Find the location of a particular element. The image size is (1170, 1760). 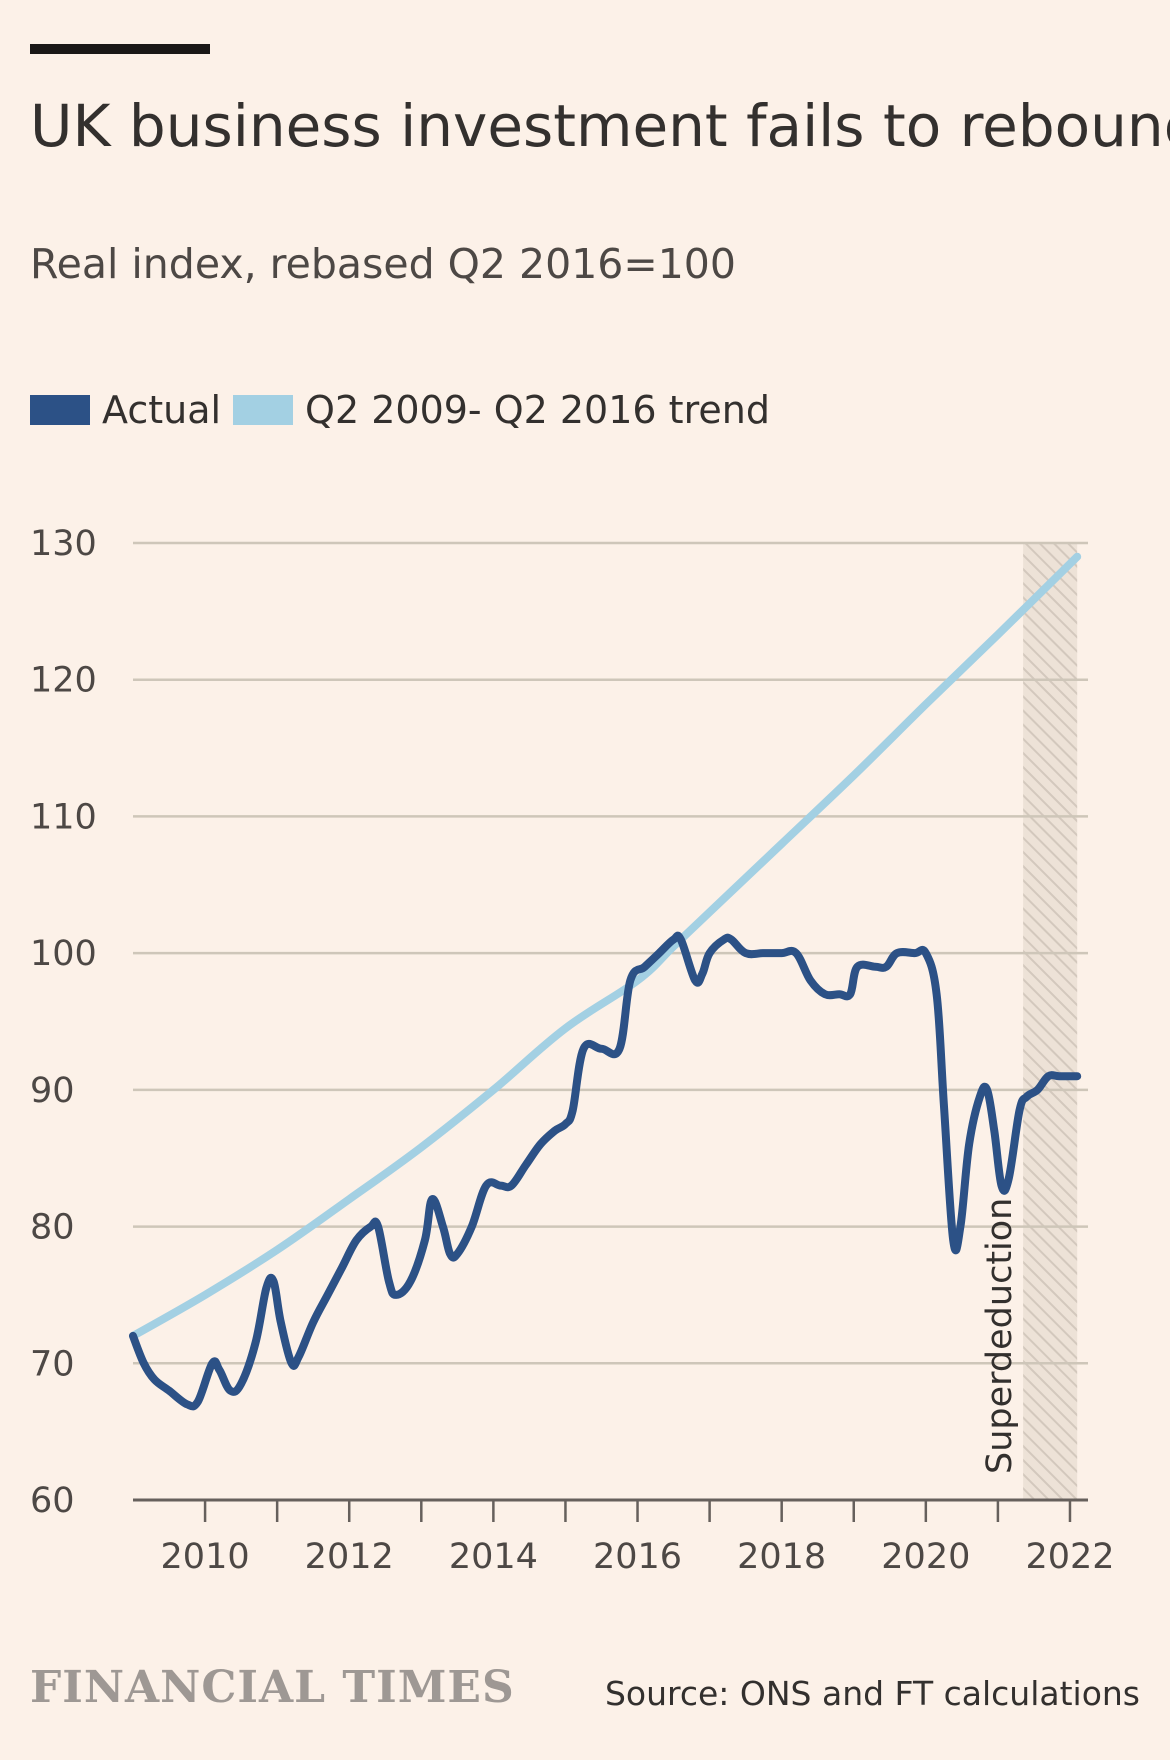

superdeduction-label: Superdeduction is located at coordinates (1000, 1336).